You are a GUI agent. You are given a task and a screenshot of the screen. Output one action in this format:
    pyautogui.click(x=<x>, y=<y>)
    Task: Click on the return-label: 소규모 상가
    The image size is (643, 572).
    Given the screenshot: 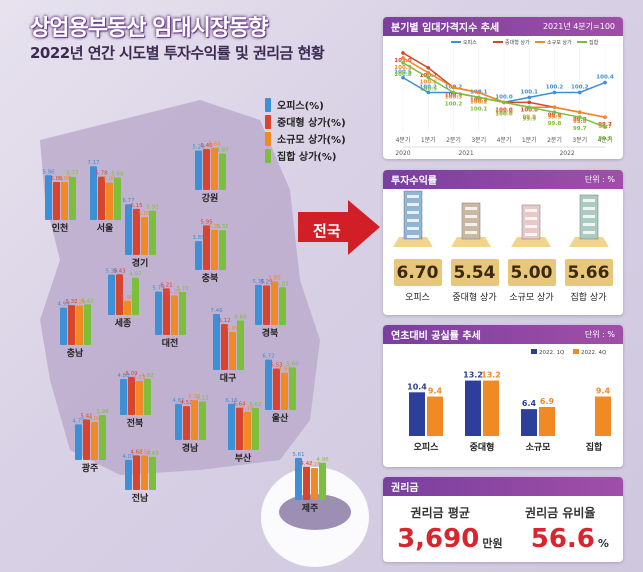 What is the action you would take?
    pyautogui.click(x=531, y=298)
    